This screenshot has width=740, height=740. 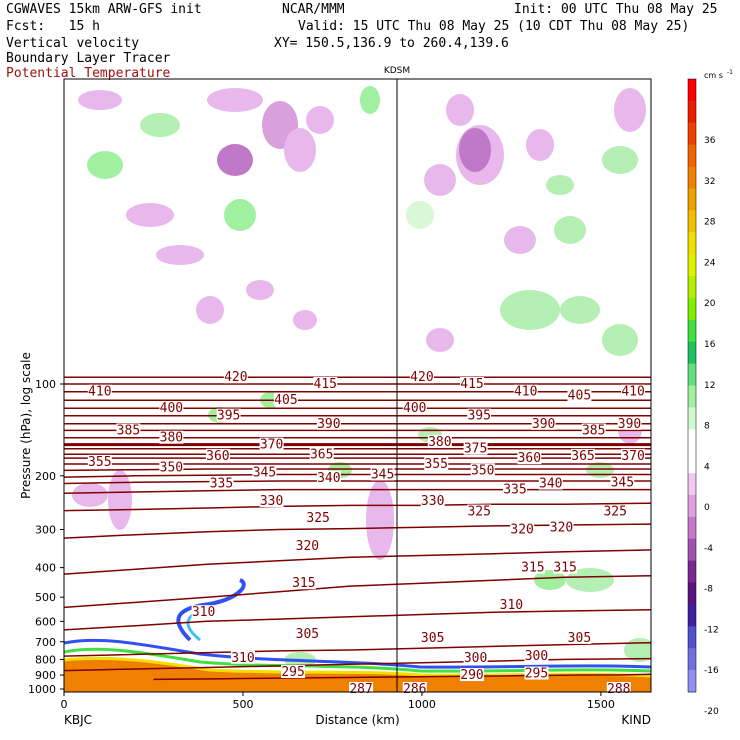 What do you see at coordinates (271, 445) in the screenshot?
I see `contour-label: 370` at bounding box center [271, 445].